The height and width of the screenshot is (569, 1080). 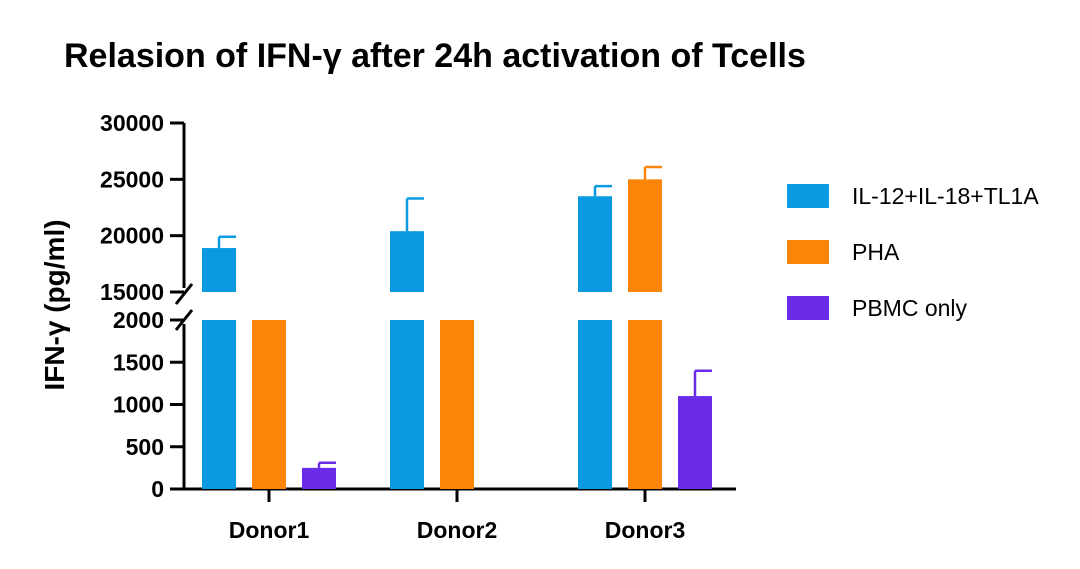 I want to click on y-axis: 15000 20000 25000 30000 0 500 1000 1500 2000, so click(x=147, y=306).